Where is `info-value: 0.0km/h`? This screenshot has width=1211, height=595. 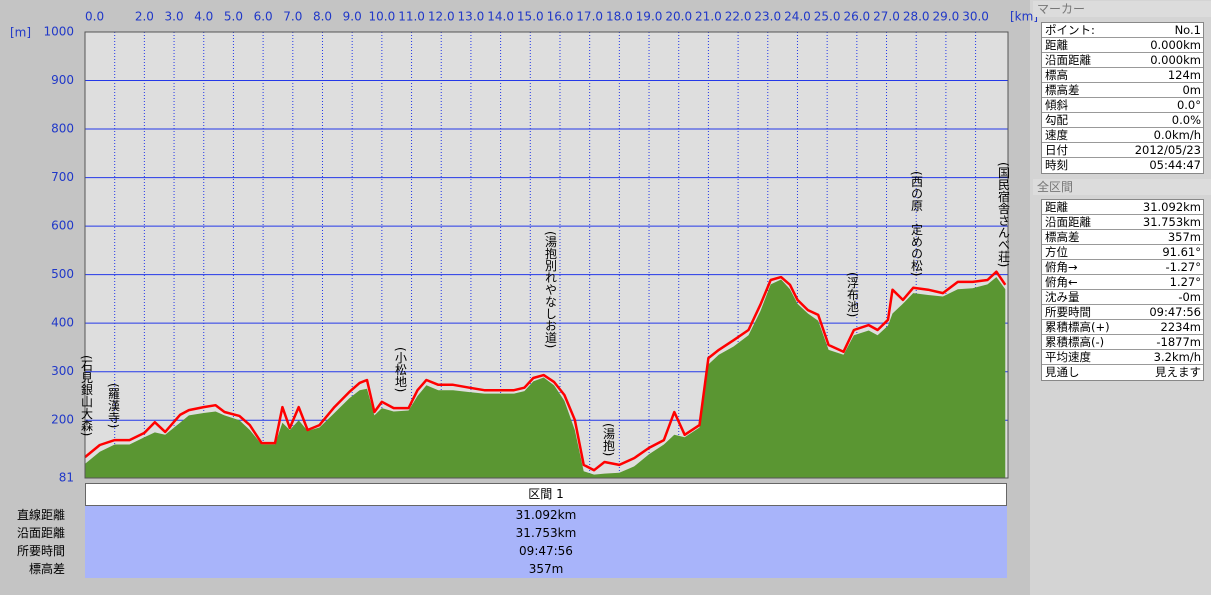
info-value: 0.0km/h is located at coordinates (1177, 135).